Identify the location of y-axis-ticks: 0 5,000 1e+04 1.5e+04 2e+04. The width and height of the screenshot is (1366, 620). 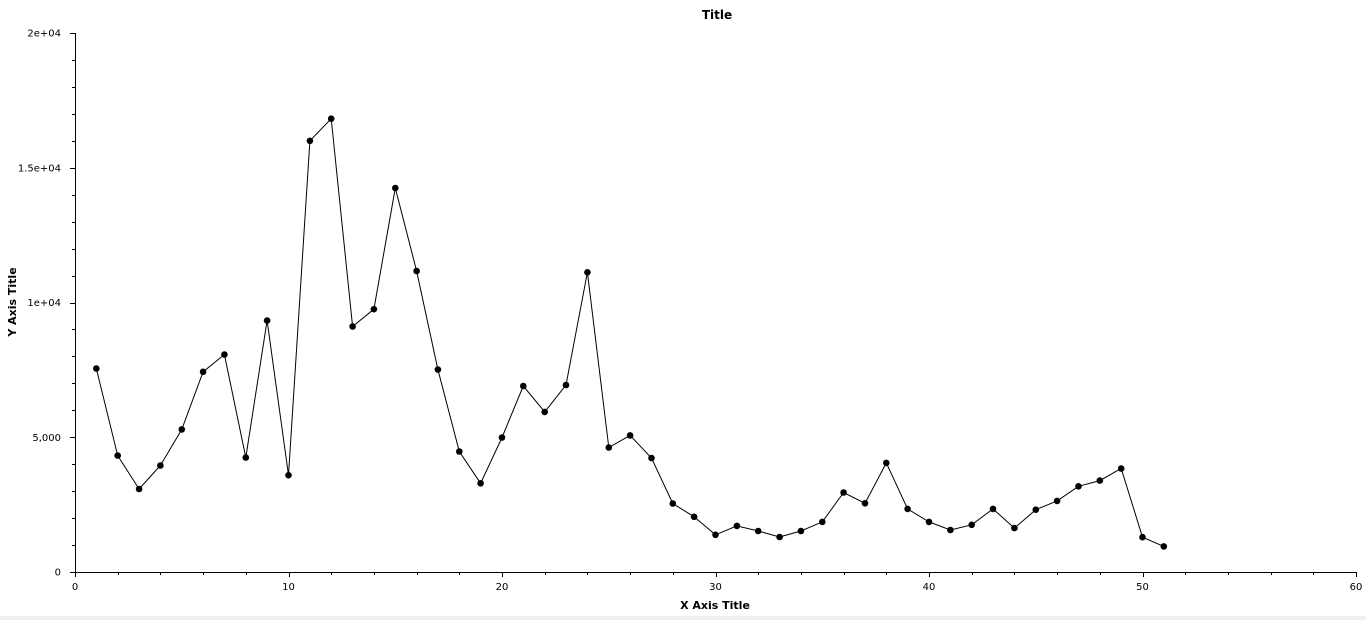
(46, 304).